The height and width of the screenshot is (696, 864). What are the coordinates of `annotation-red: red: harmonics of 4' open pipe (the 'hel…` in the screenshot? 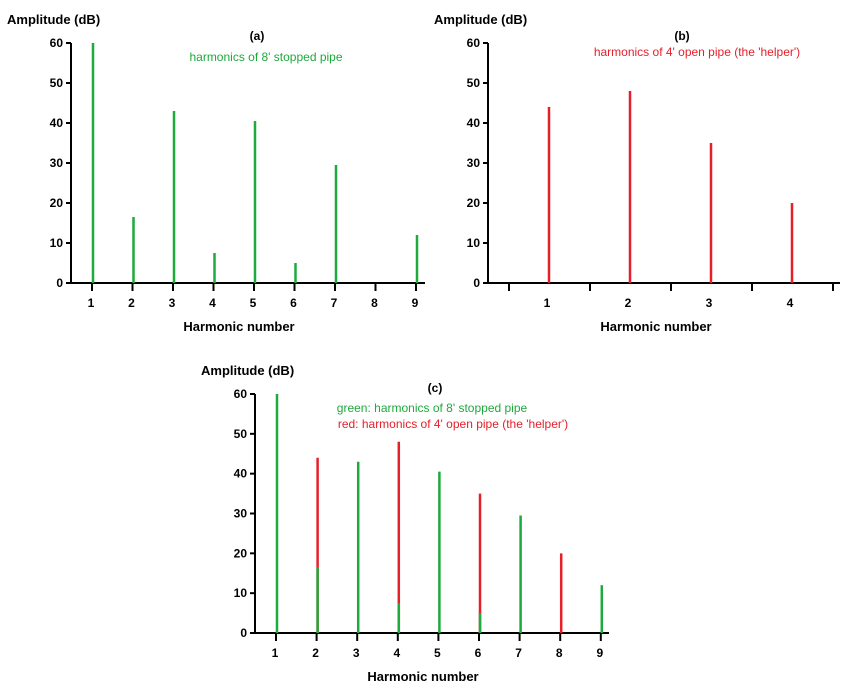 It's located at (453, 424).